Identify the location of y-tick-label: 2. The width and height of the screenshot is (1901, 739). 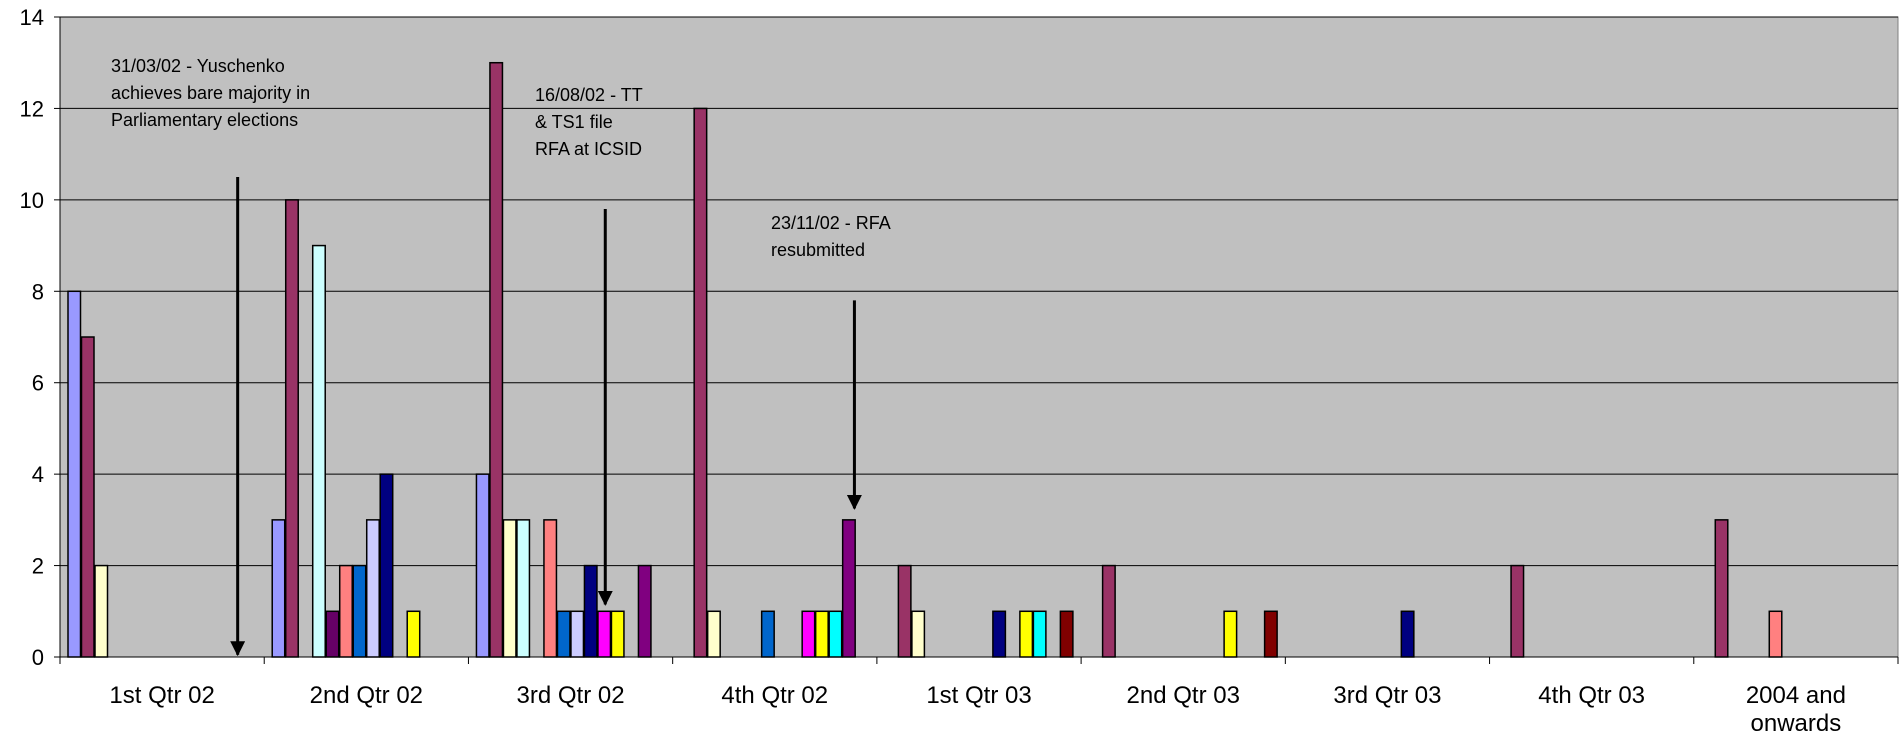
(38, 566).